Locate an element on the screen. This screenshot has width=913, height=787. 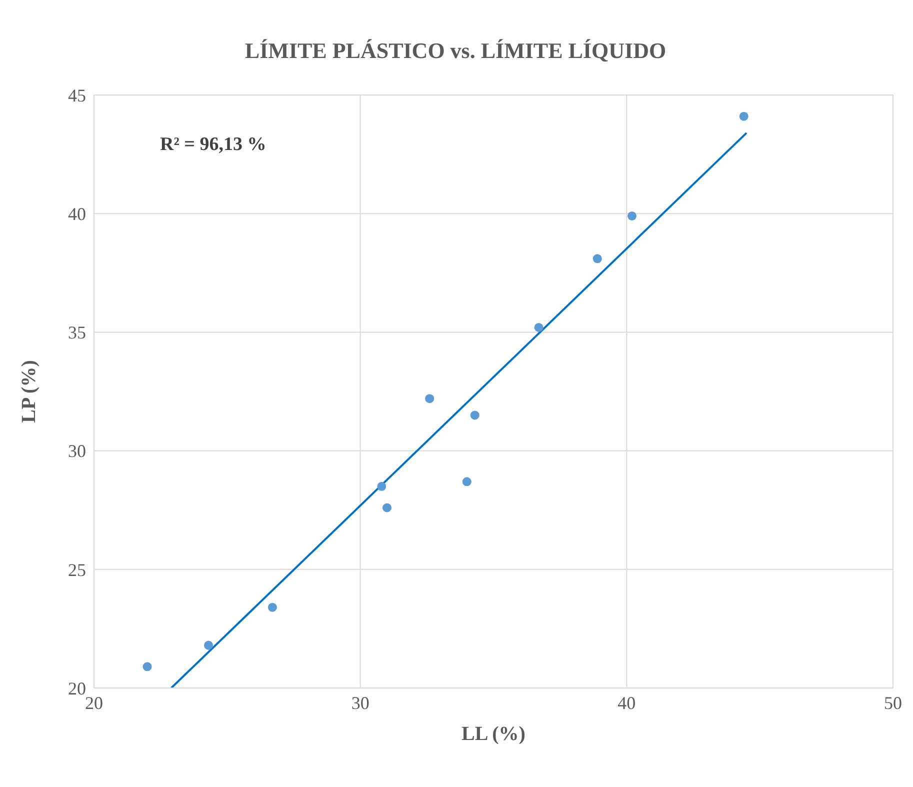
y-tick-label: 20 is located at coordinates (77, 688).